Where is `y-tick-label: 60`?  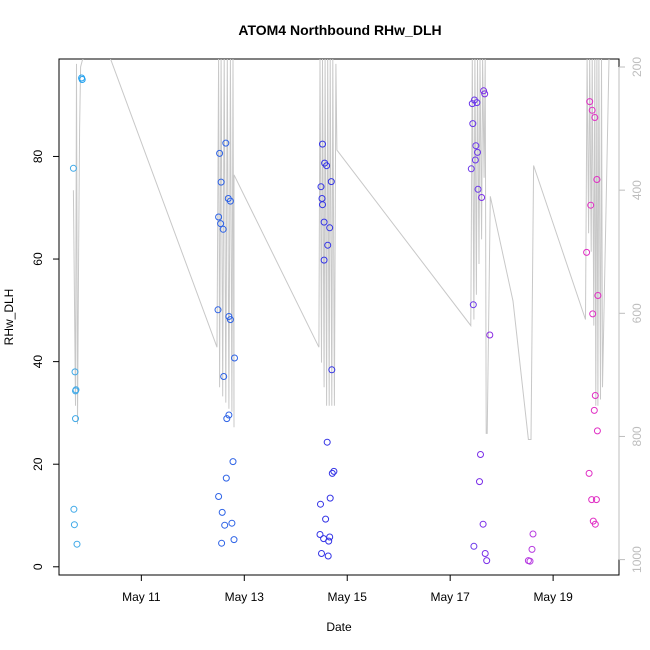 y-tick-label: 60 is located at coordinates (38, 259).